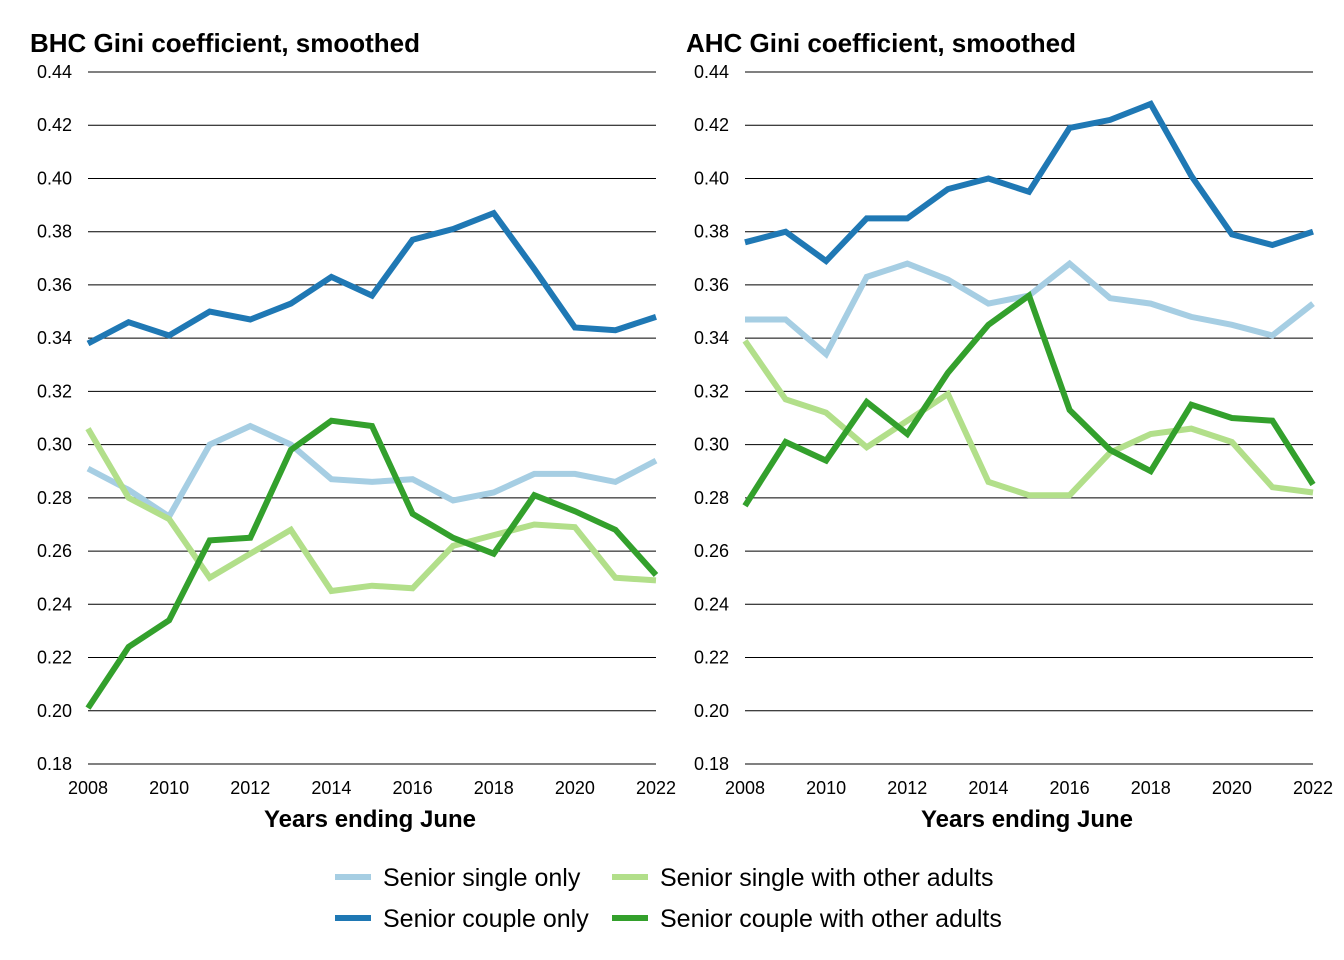  What do you see at coordinates (482, 878) in the screenshot?
I see `legend-label: Senior single only` at bounding box center [482, 878].